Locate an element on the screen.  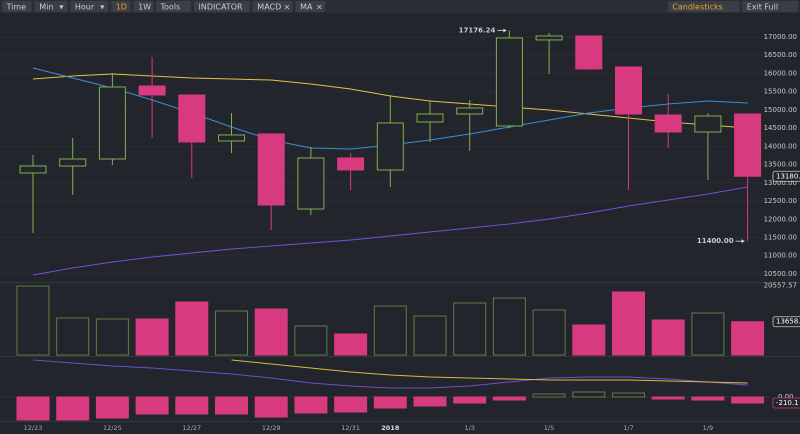
x-tick-label: 1/5 is located at coordinates (549, 428).